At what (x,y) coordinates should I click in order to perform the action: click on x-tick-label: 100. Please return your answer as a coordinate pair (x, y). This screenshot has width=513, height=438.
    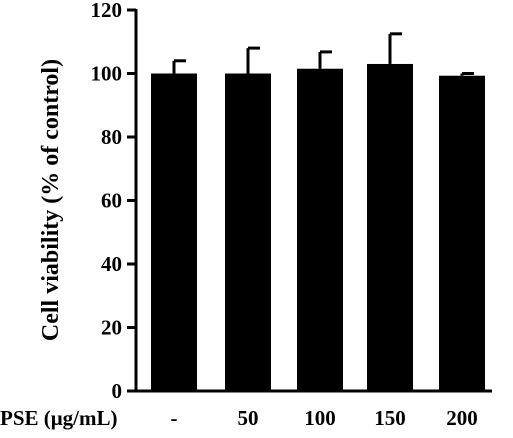
    Looking at the image, I should click on (320, 418).